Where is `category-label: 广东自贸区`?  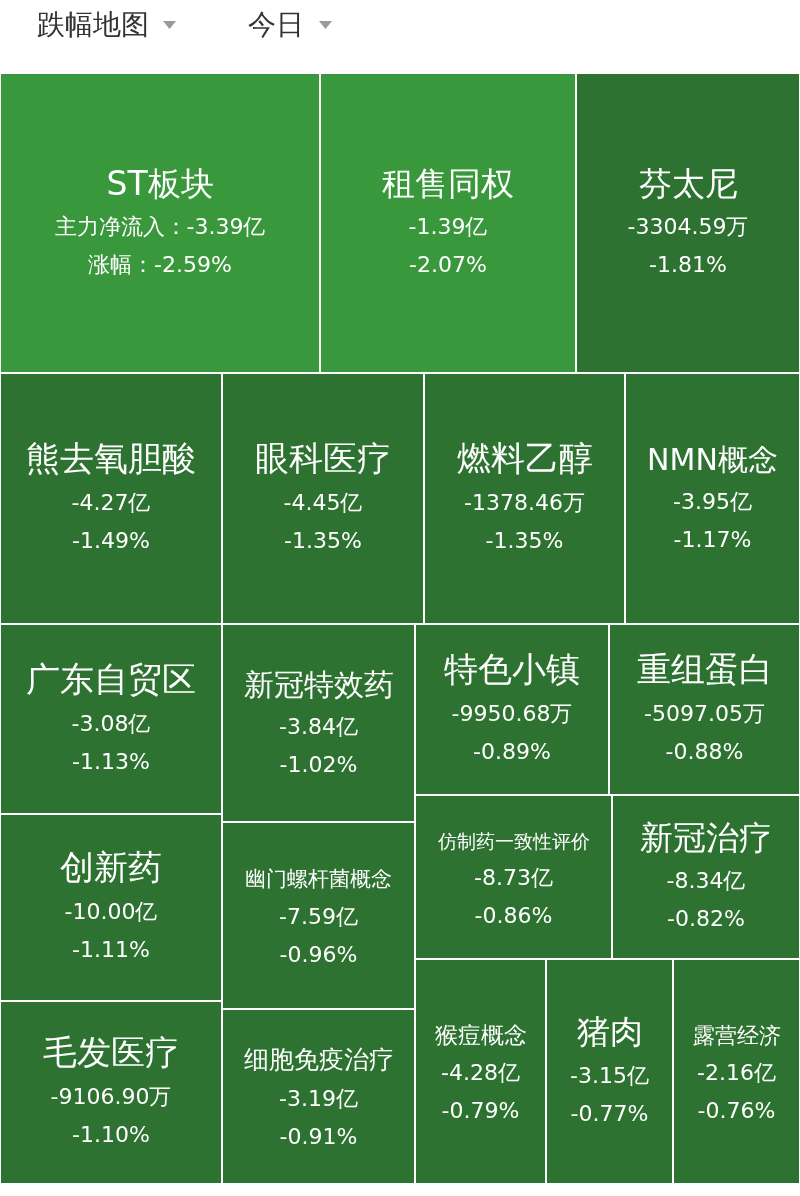 category-label: 广东自贸区 is located at coordinates (111, 678).